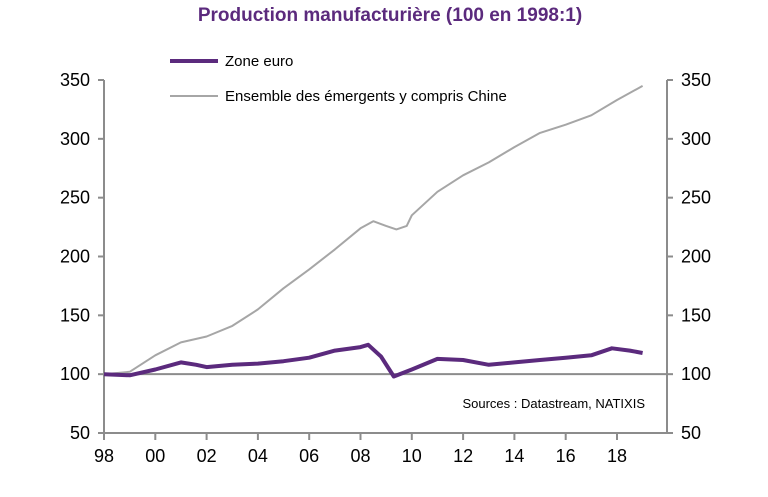  What do you see at coordinates (617, 456) in the screenshot?
I see `x-tick-label: 18` at bounding box center [617, 456].